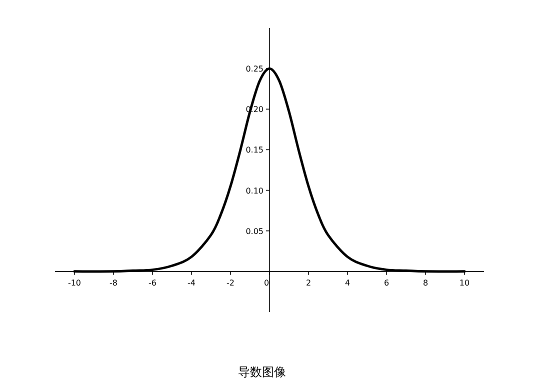  I want to click on y-tick-label: 0.05, so click(255, 231).